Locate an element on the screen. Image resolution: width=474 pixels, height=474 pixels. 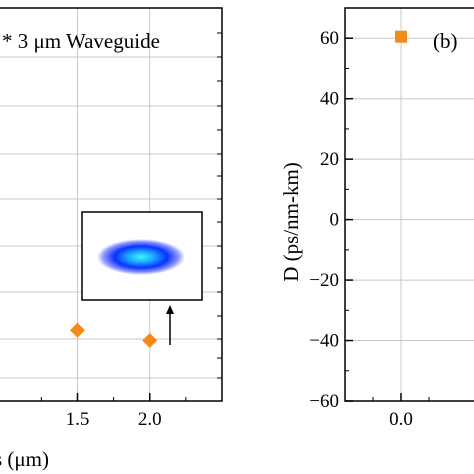
right-y-tick-label: 40 is located at coordinates (329, 99).